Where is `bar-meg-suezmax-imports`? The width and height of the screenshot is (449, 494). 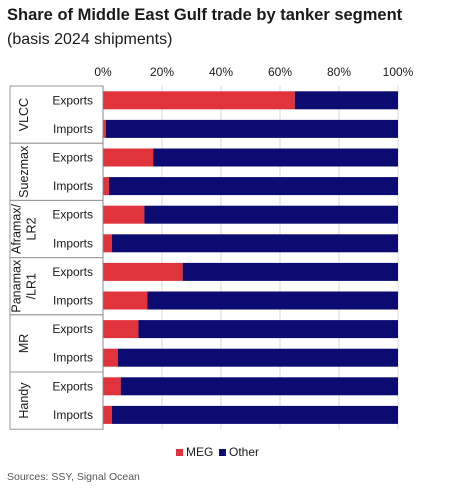 bar-meg-suezmax-imports is located at coordinates (106, 186).